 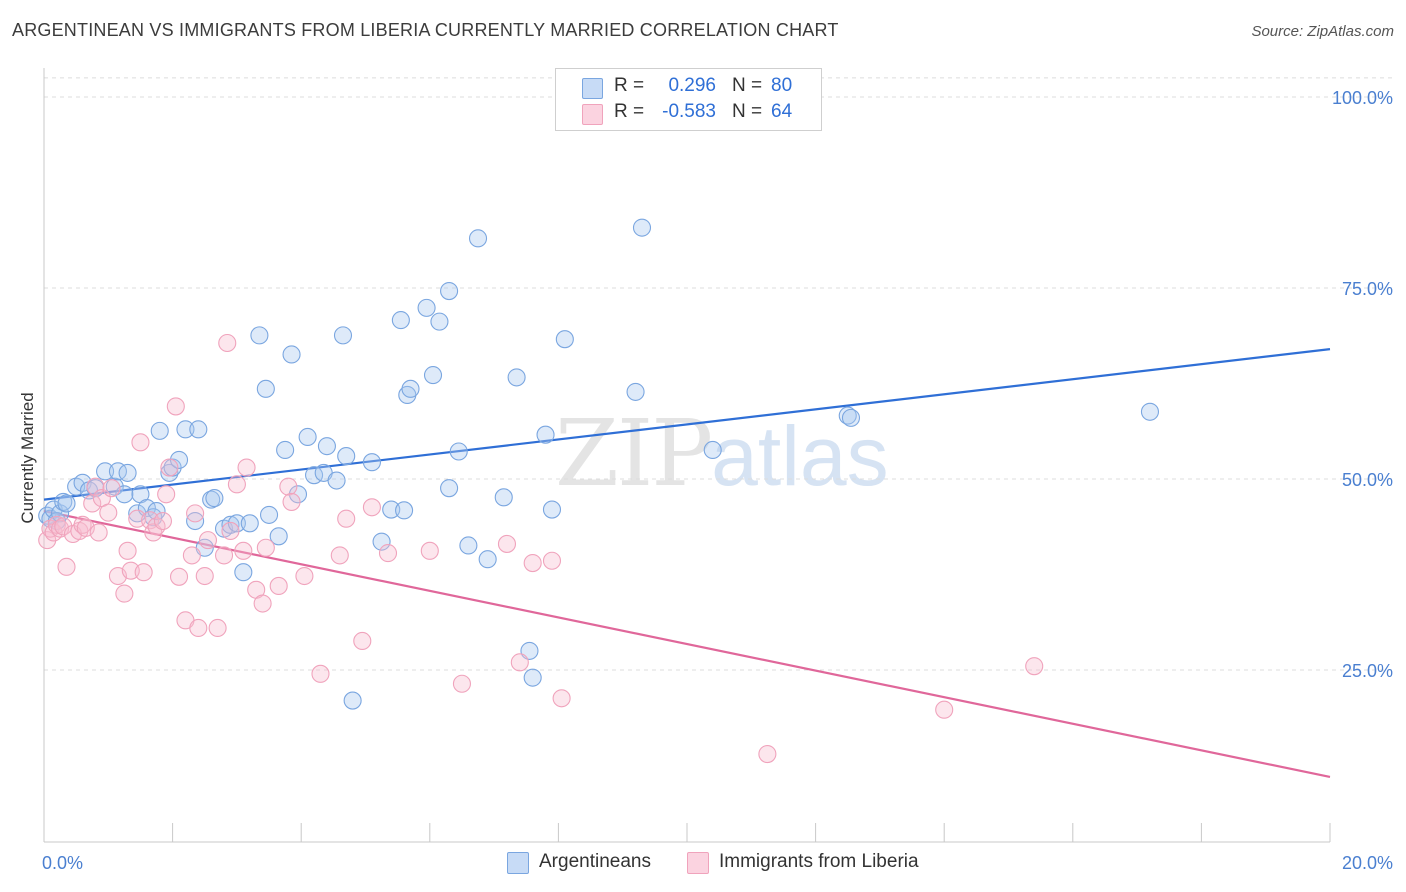 I want to click on legend-n-value: 64, so click(x=782, y=111).